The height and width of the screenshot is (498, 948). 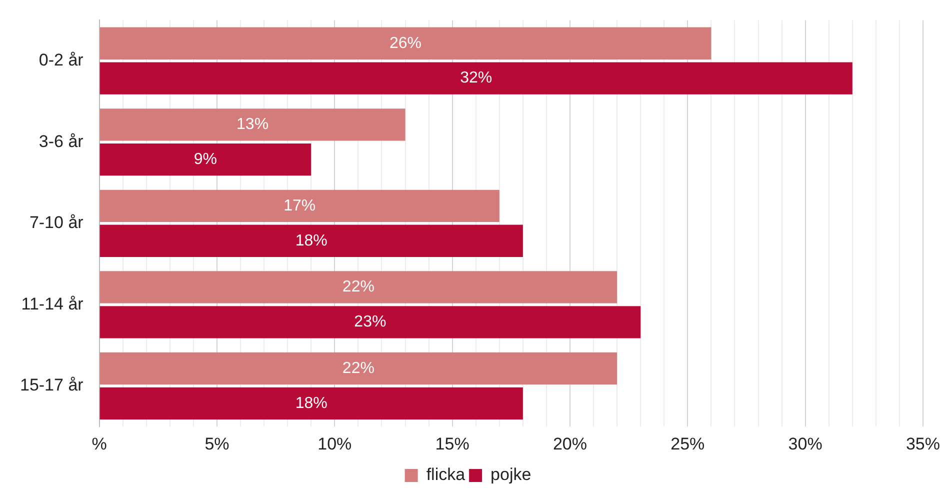 What do you see at coordinates (569, 444) in the screenshot?
I see `x-tick-label: 20%` at bounding box center [569, 444].